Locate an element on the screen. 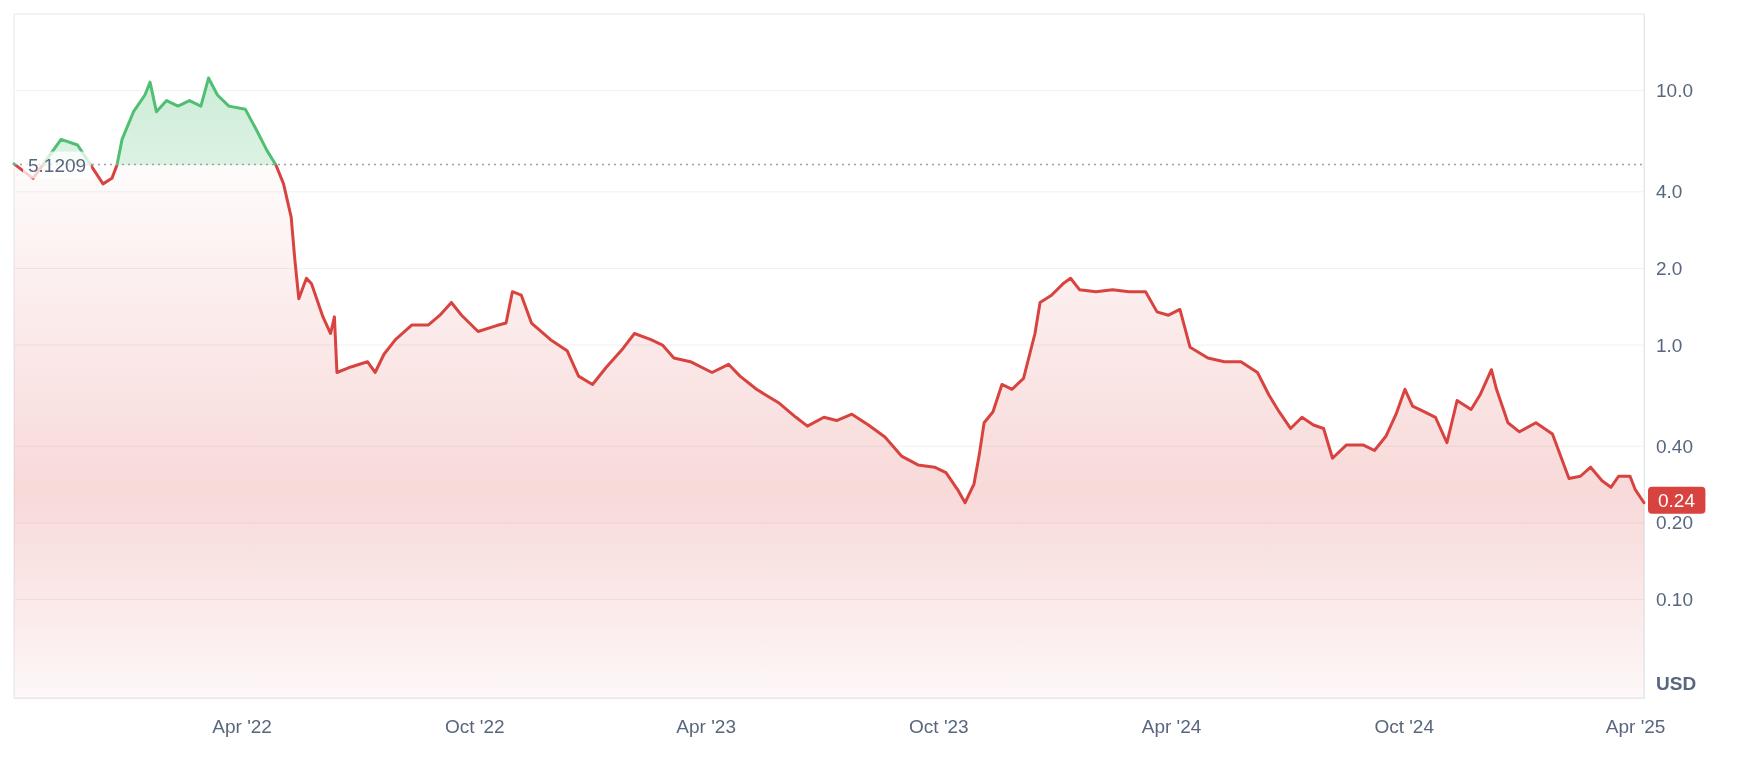 The height and width of the screenshot is (766, 1744). ref-line-label: 5.1209 is located at coordinates (57, 165).